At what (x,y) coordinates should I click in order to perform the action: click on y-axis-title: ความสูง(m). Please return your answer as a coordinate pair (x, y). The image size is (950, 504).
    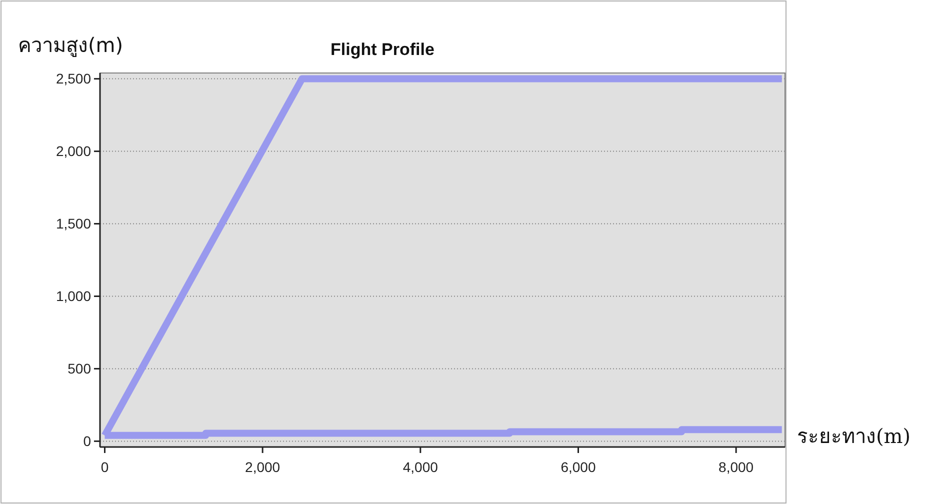
    Looking at the image, I should click on (71, 45).